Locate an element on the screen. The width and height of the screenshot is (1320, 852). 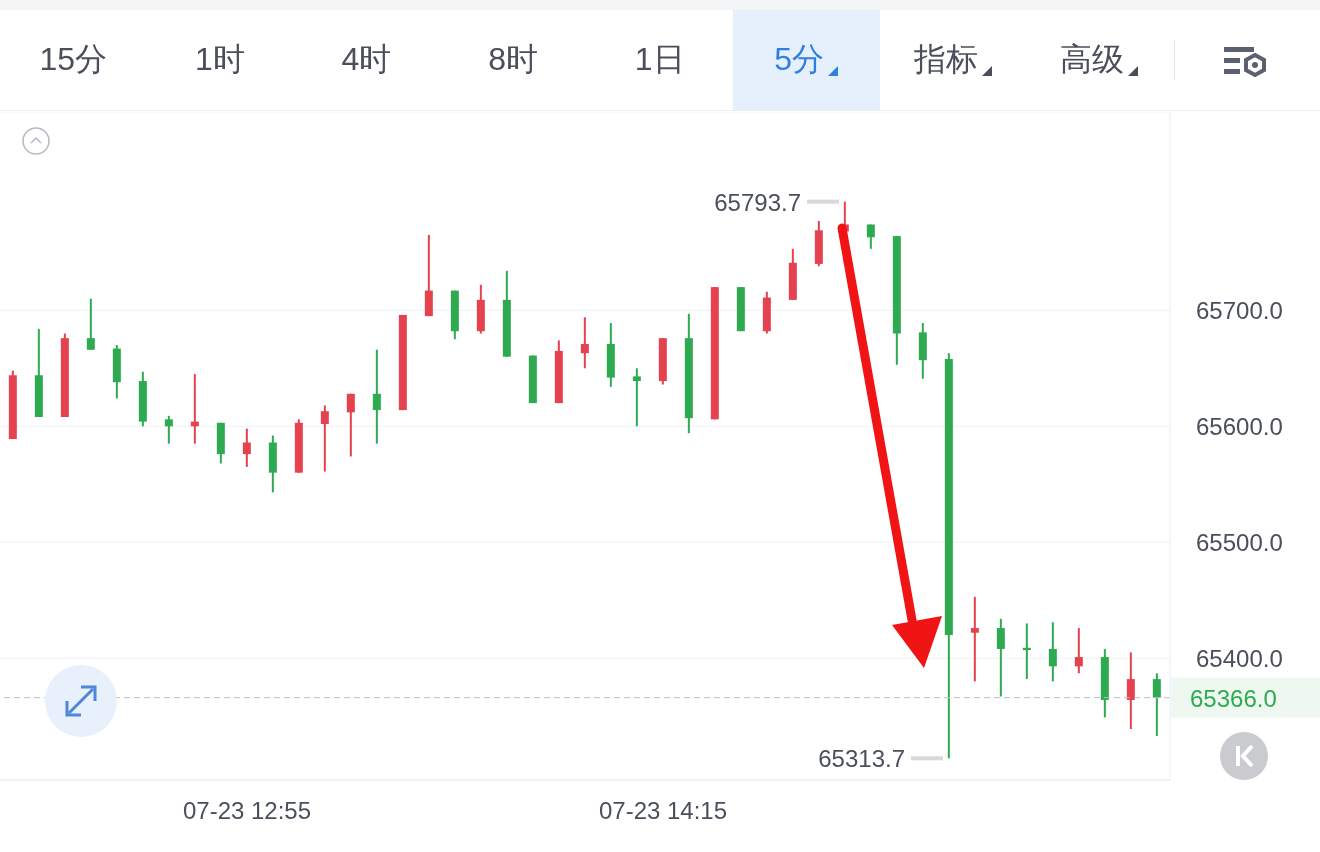
x-tick-label: 07-23 14:15 is located at coordinates (663, 811).